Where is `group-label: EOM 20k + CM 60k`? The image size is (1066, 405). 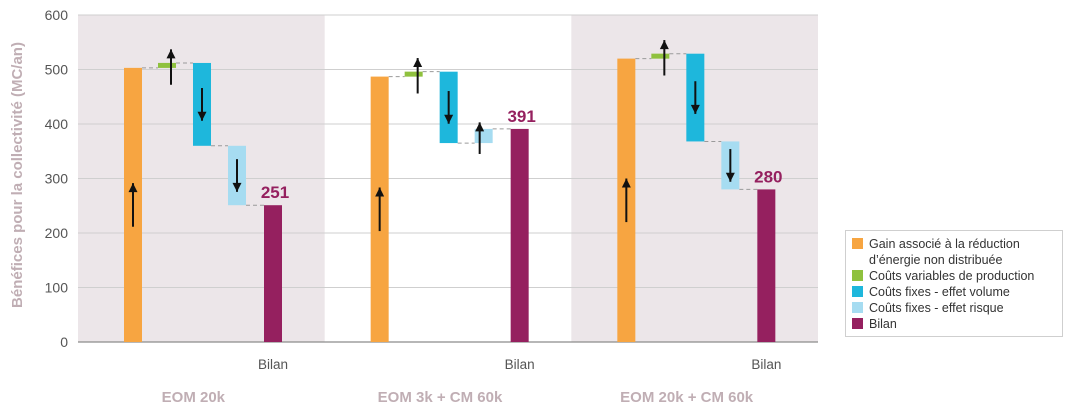 group-label: EOM 20k + CM 60k is located at coordinates (687, 397).